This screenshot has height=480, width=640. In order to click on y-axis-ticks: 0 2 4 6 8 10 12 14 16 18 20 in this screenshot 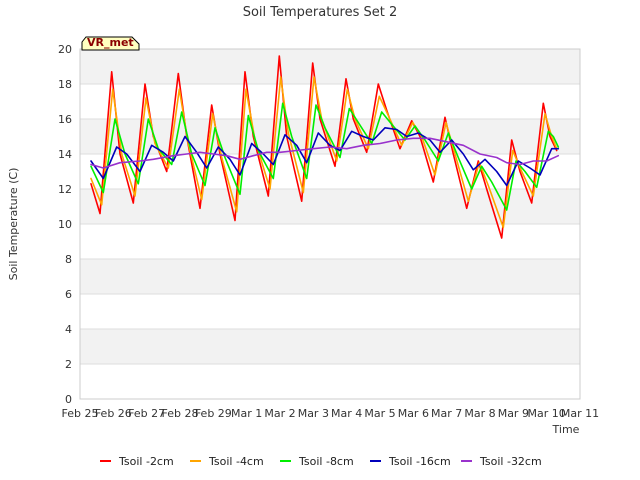, I will do `click(65, 224)`.